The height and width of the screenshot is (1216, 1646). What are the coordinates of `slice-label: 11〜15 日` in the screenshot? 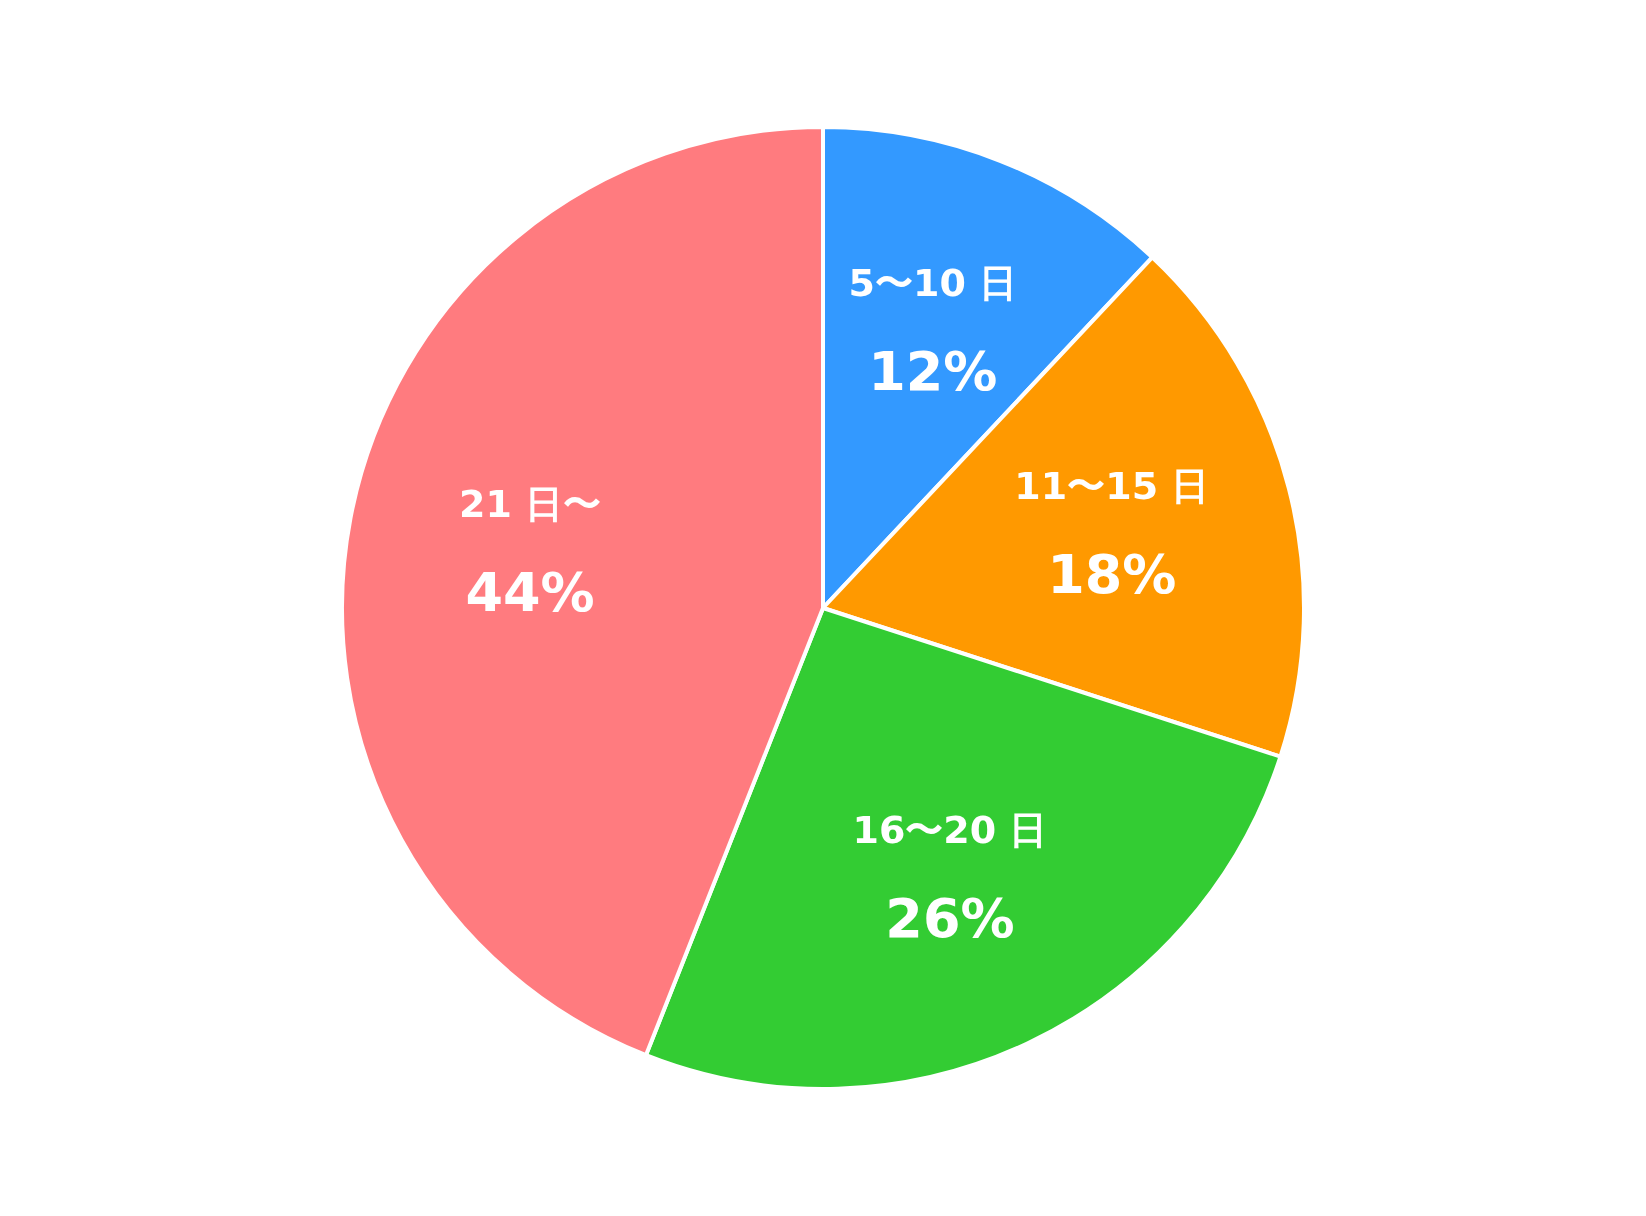 It's located at (1112, 485).